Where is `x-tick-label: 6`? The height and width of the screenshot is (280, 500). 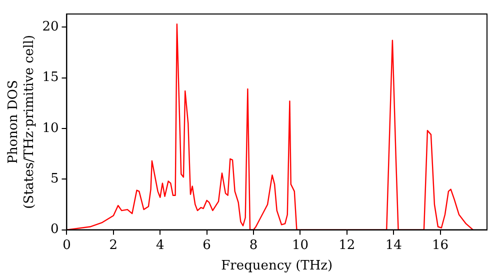 x-tick-label: 6 is located at coordinates (206, 245).